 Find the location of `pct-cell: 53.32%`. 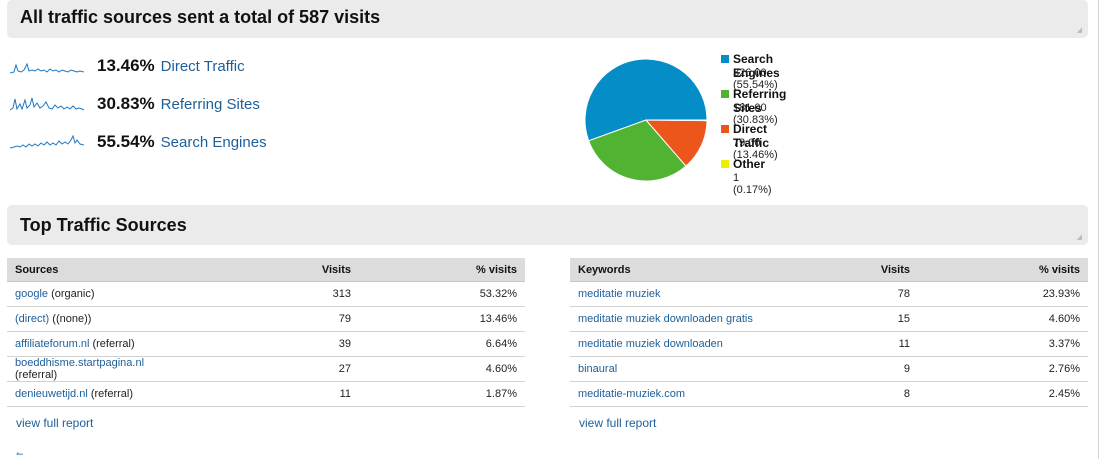

pct-cell: 53.32% is located at coordinates (442, 294).